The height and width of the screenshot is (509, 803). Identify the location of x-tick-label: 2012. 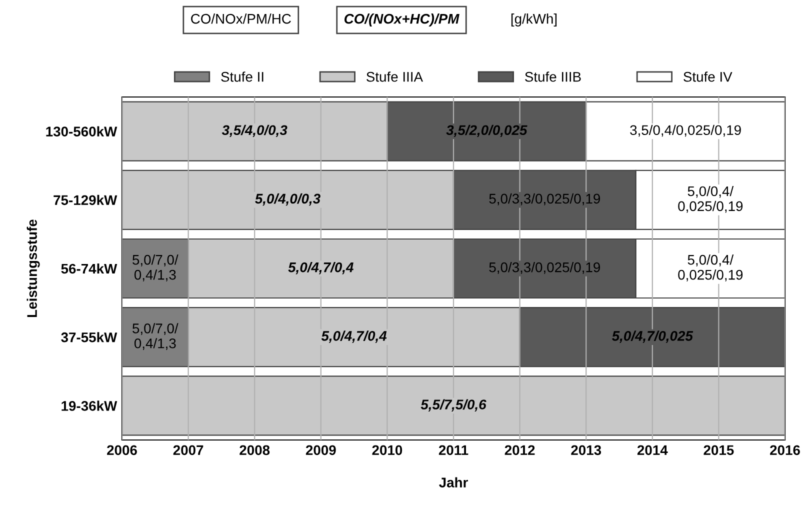
(519, 450).